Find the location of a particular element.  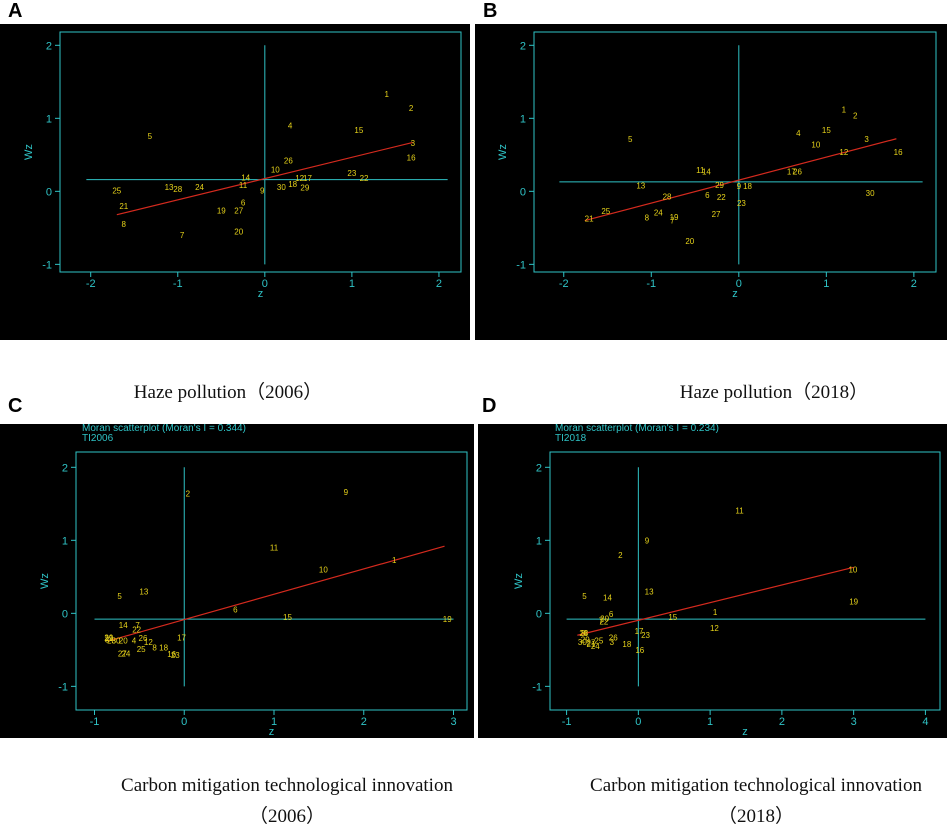

data-point-label: 25 is located at coordinates (605, 211).